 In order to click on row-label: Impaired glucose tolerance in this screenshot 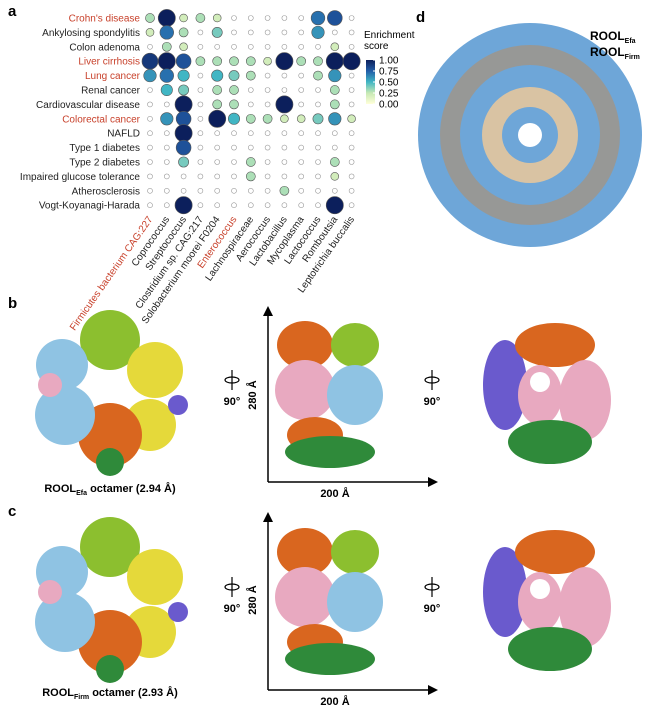, I will do `click(80, 177)`.